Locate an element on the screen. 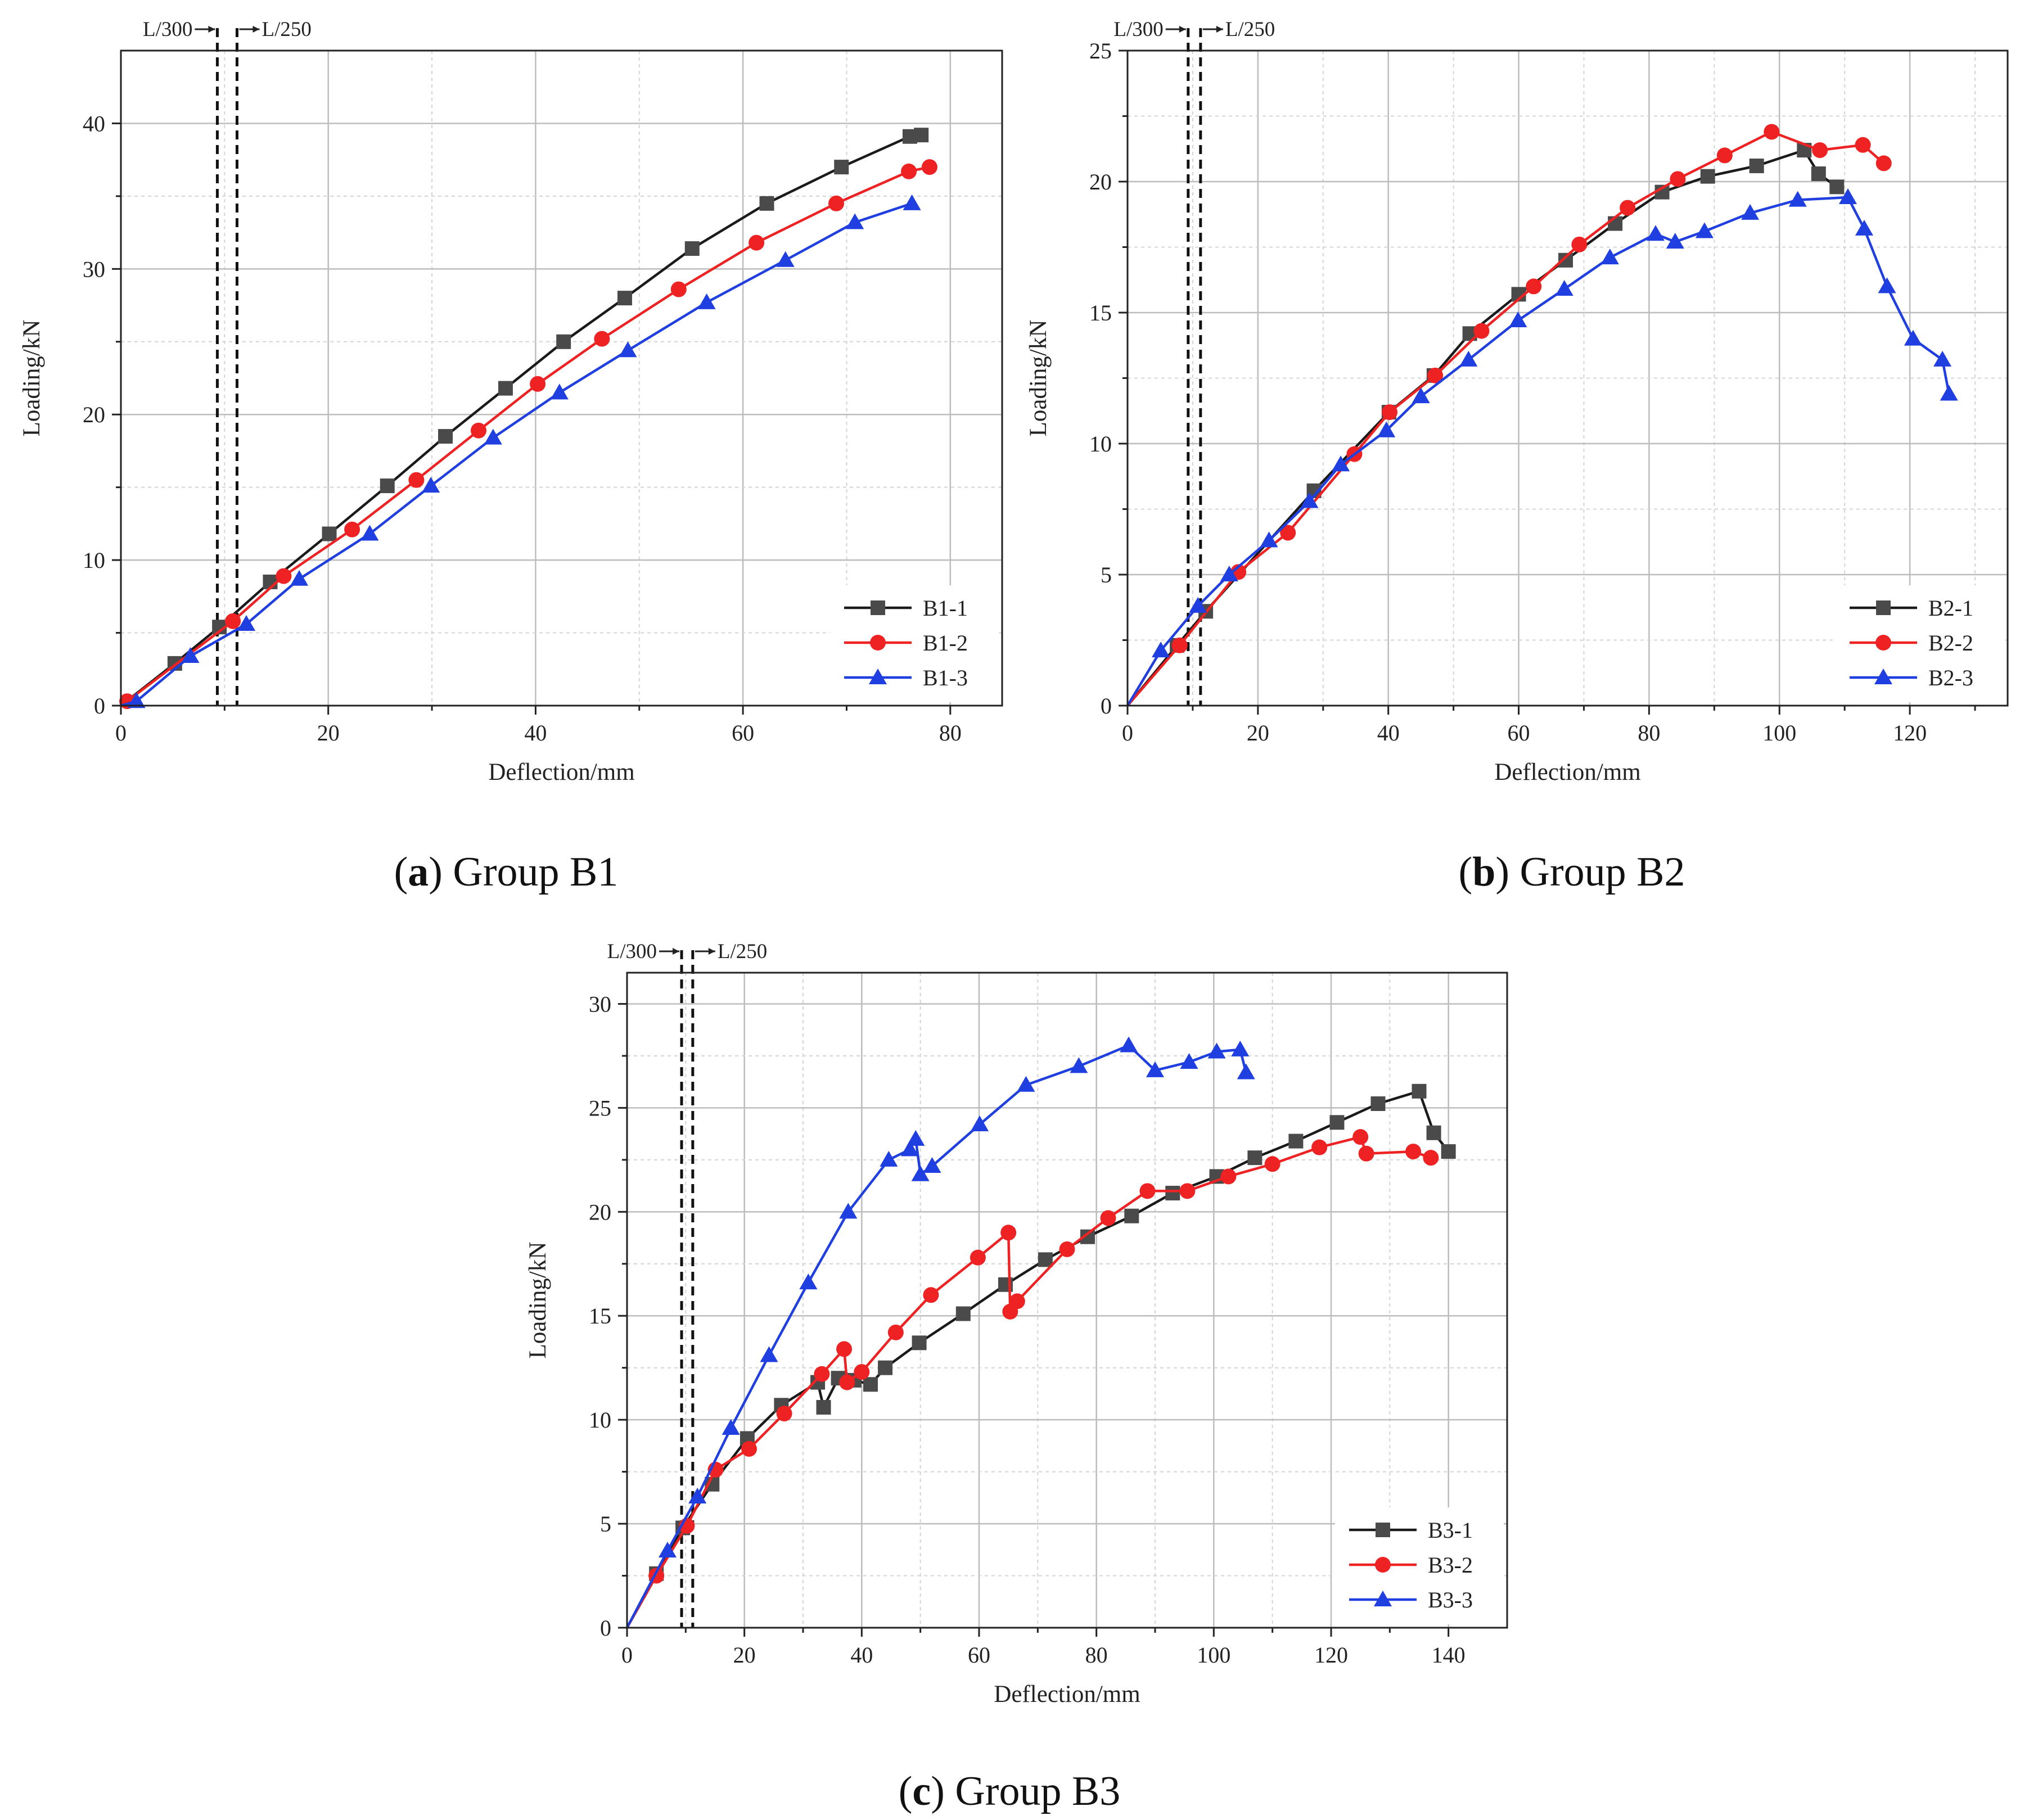 The width and height of the screenshot is (2029, 1820). y-tick-label: 5 is located at coordinates (1106, 575).